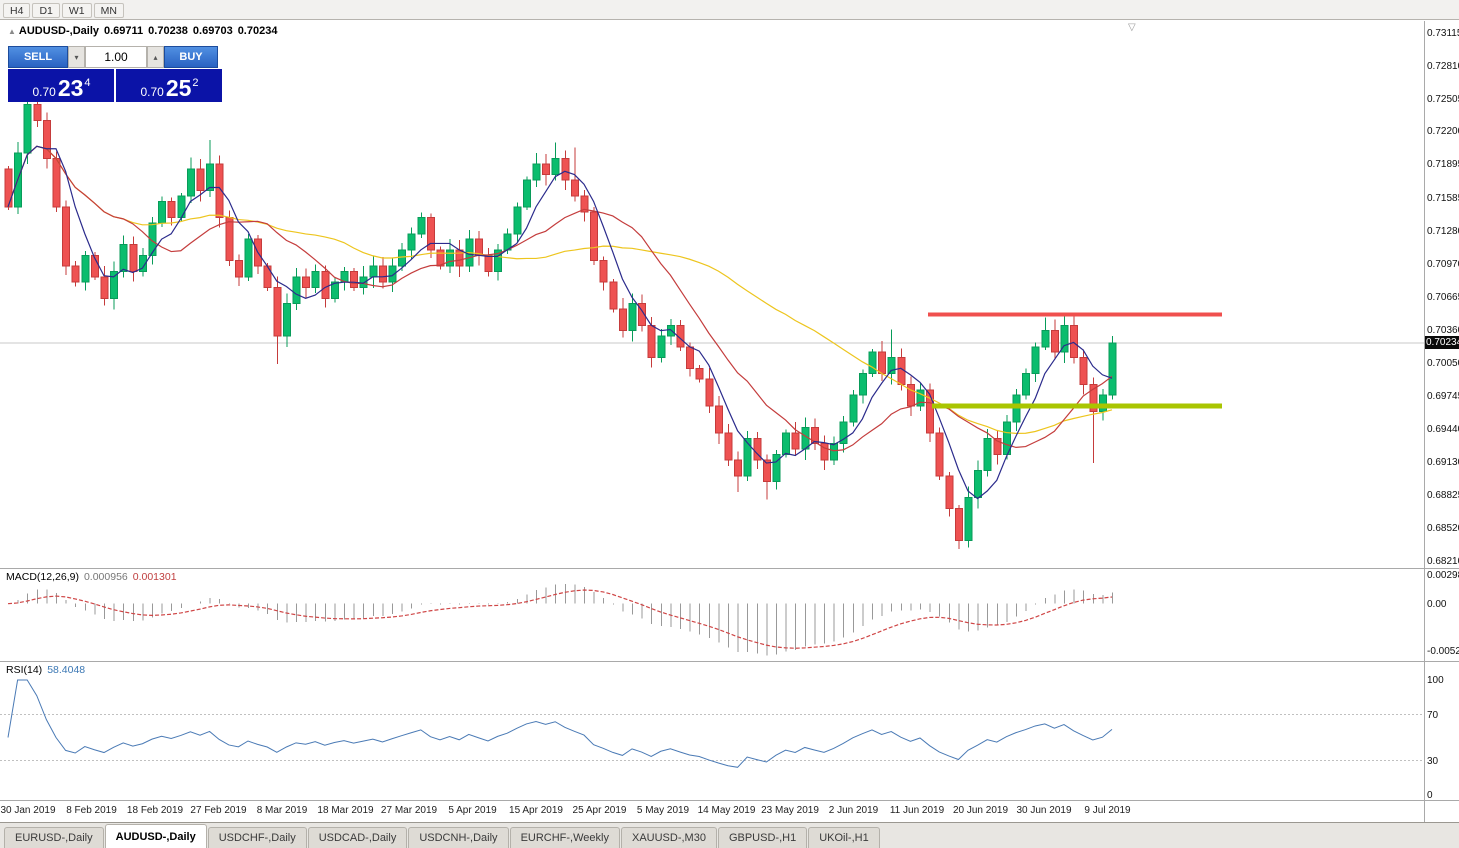  Describe the element at coordinates (191, 57) in the screenshot. I see `buy-button: BUY` at that location.